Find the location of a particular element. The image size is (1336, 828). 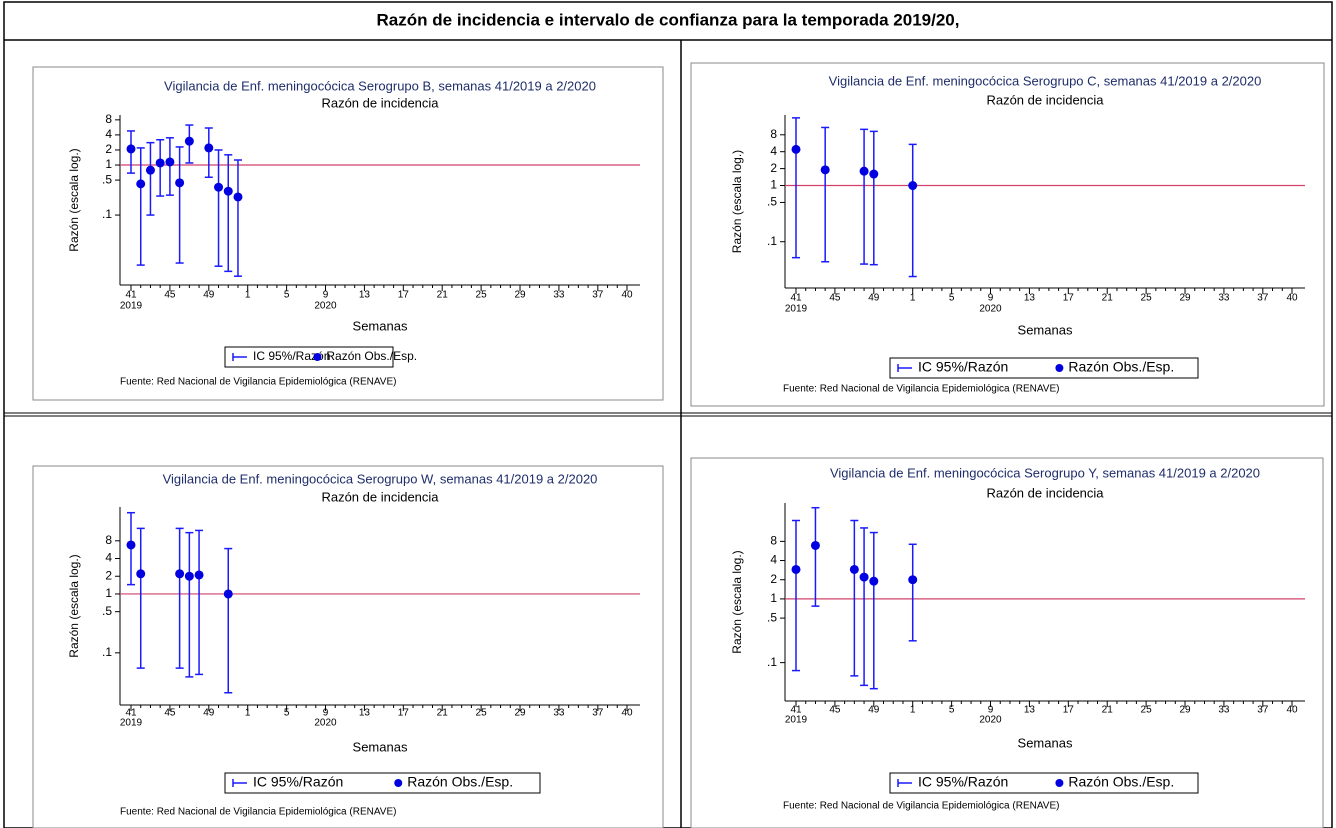

x-tick-label: 9 is located at coordinates (991, 710).